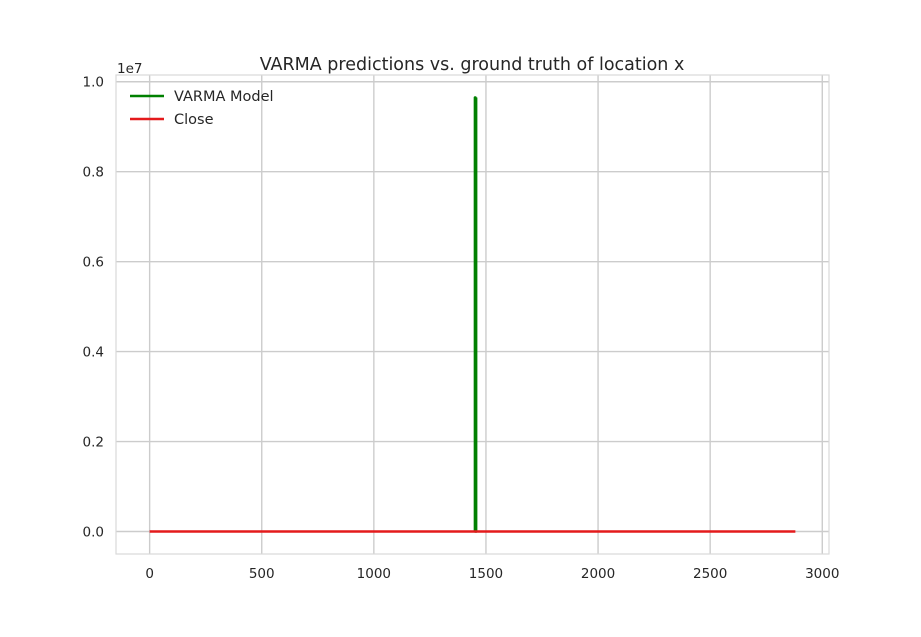 The width and height of the screenshot is (921, 637). What do you see at coordinates (486, 574) in the screenshot?
I see `x-tick-label: 1500` at bounding box center [486, 574].